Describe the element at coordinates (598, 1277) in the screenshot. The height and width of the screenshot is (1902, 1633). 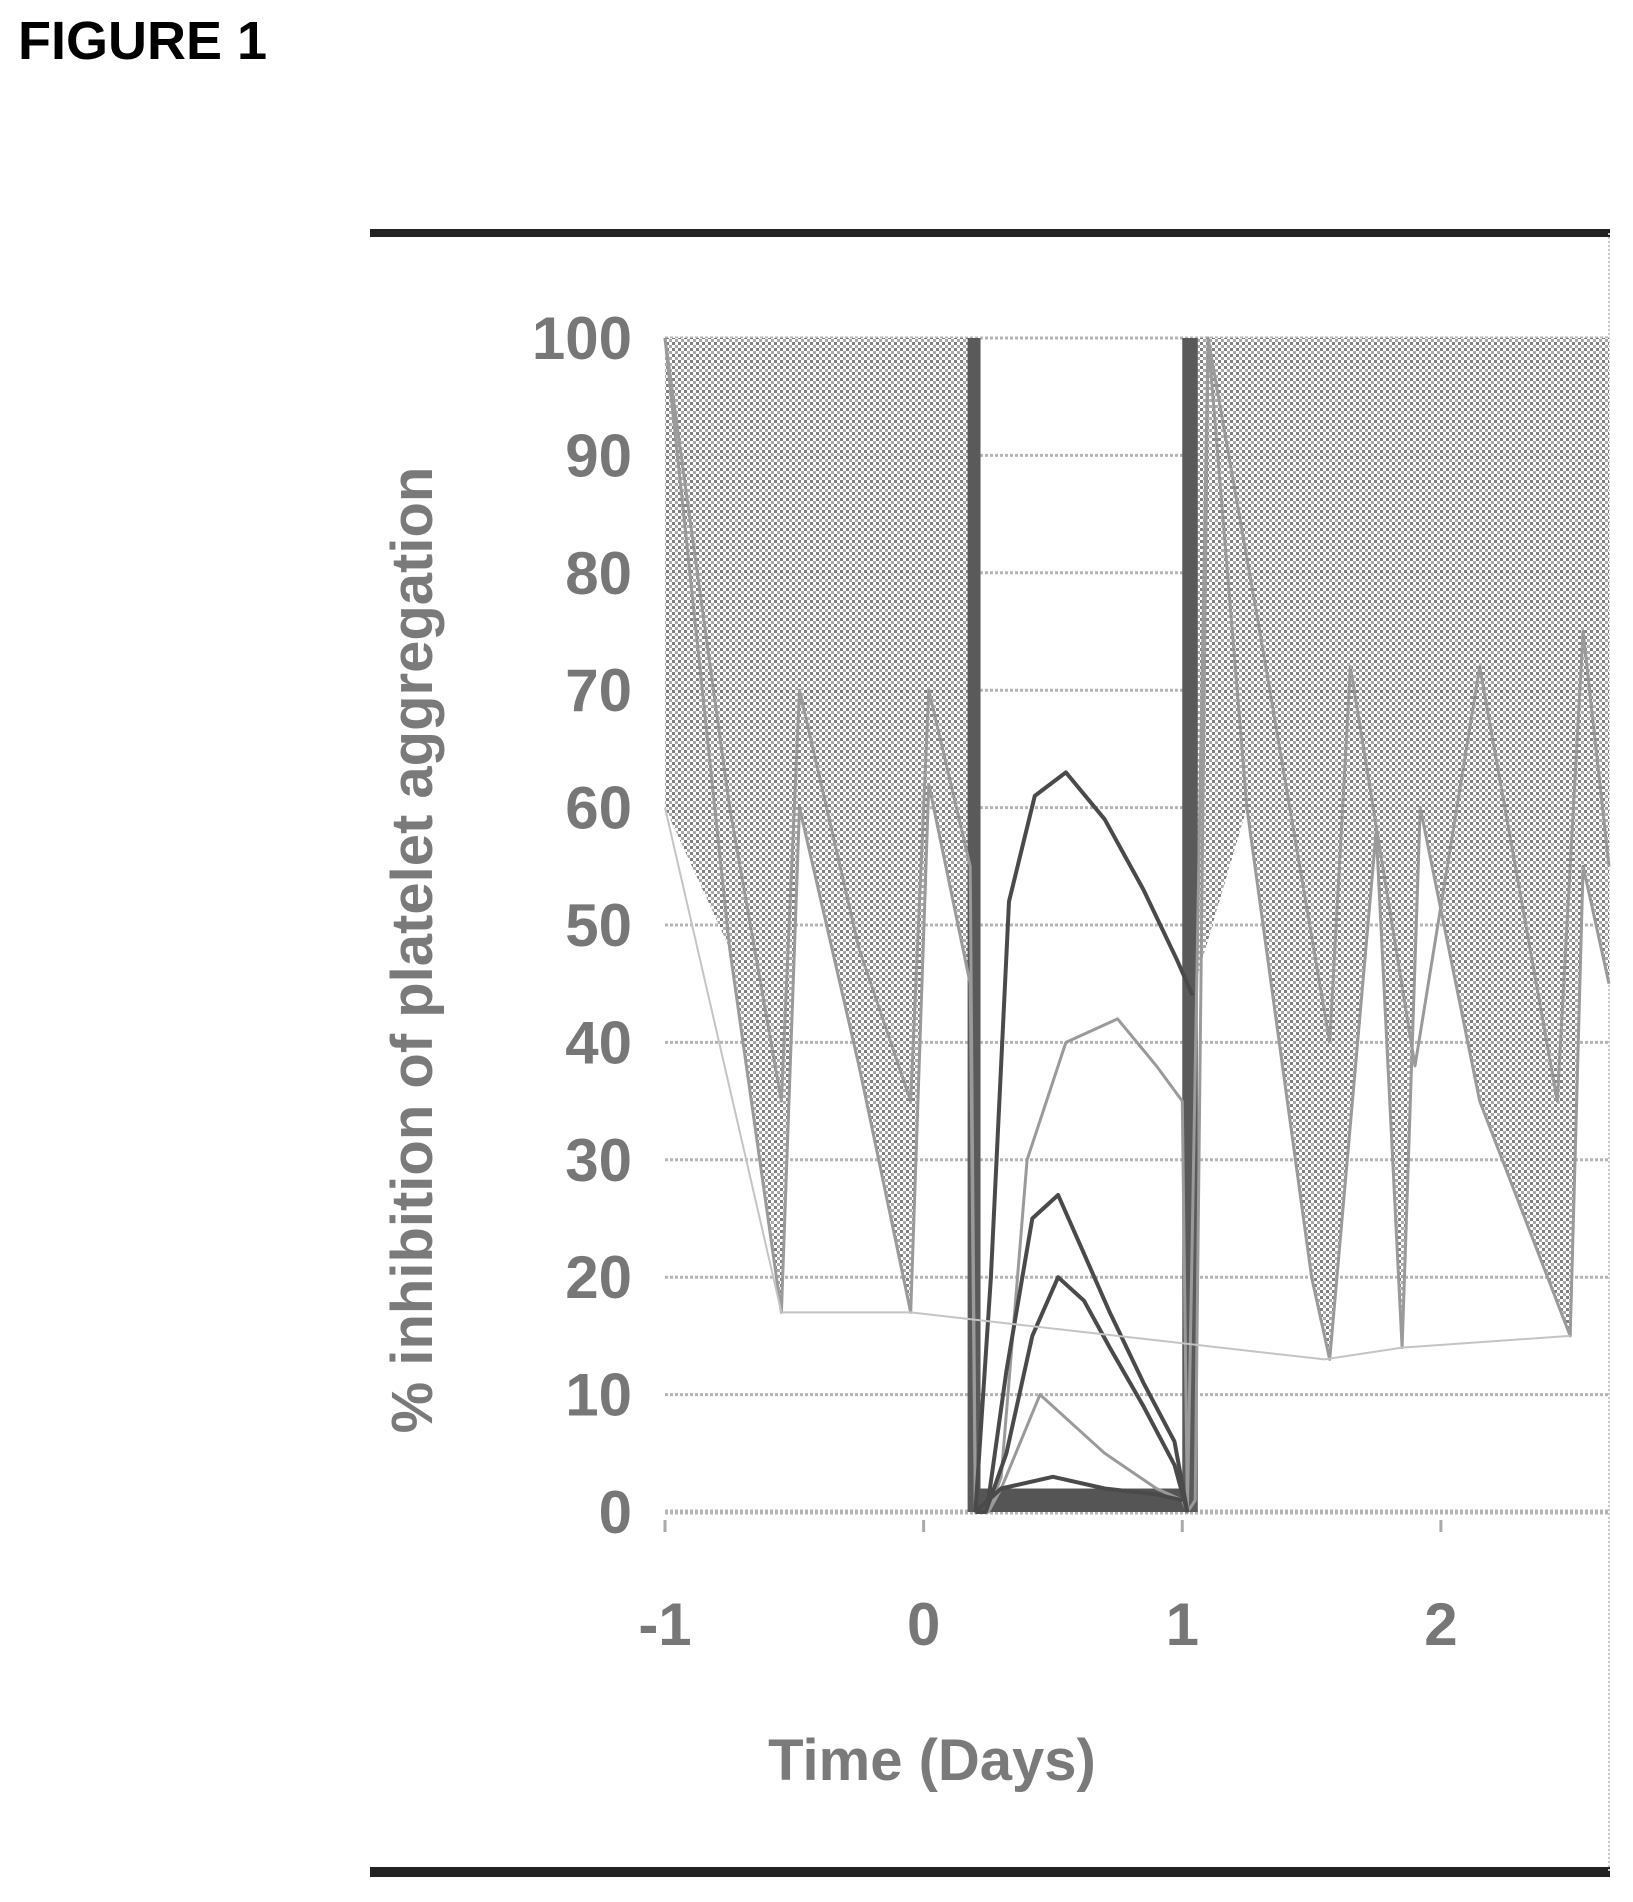
I see `y-tick-label-20: 20` at that location.